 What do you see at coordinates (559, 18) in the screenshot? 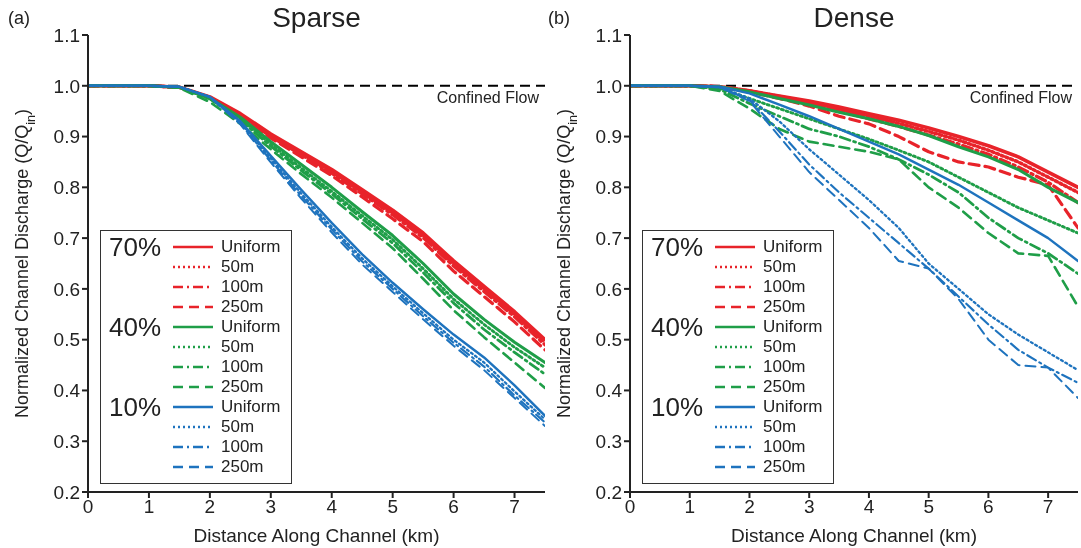
I see `text: (b)` at bounding box center [559, 18].